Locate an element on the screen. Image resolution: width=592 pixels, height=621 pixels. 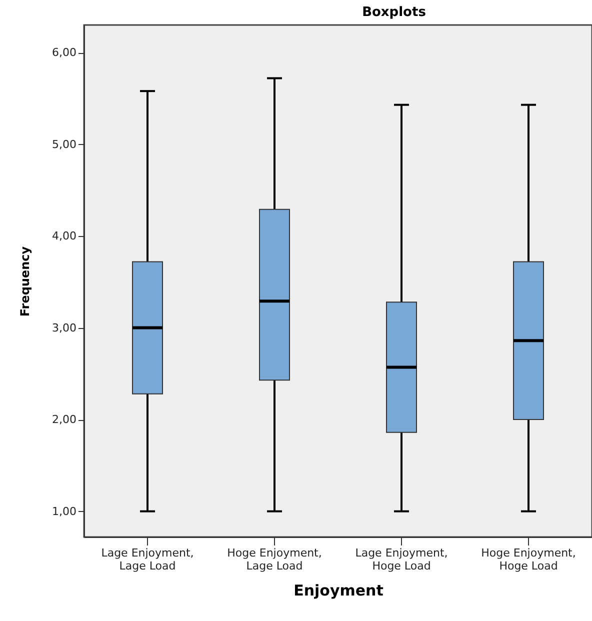
y-tick-label: 5,00 is located at coordinates (64, 144).